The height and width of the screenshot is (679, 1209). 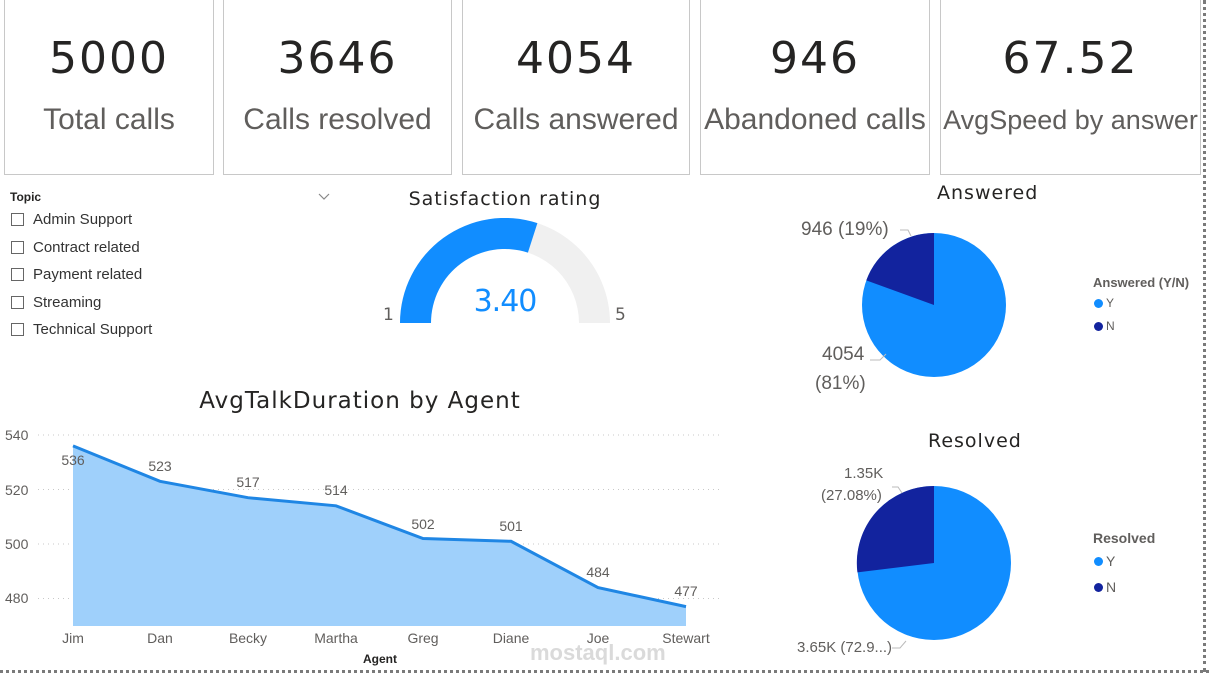 I want to click on resolved-y-label: 3.65K (72.9...), so click(x=845, y=647).